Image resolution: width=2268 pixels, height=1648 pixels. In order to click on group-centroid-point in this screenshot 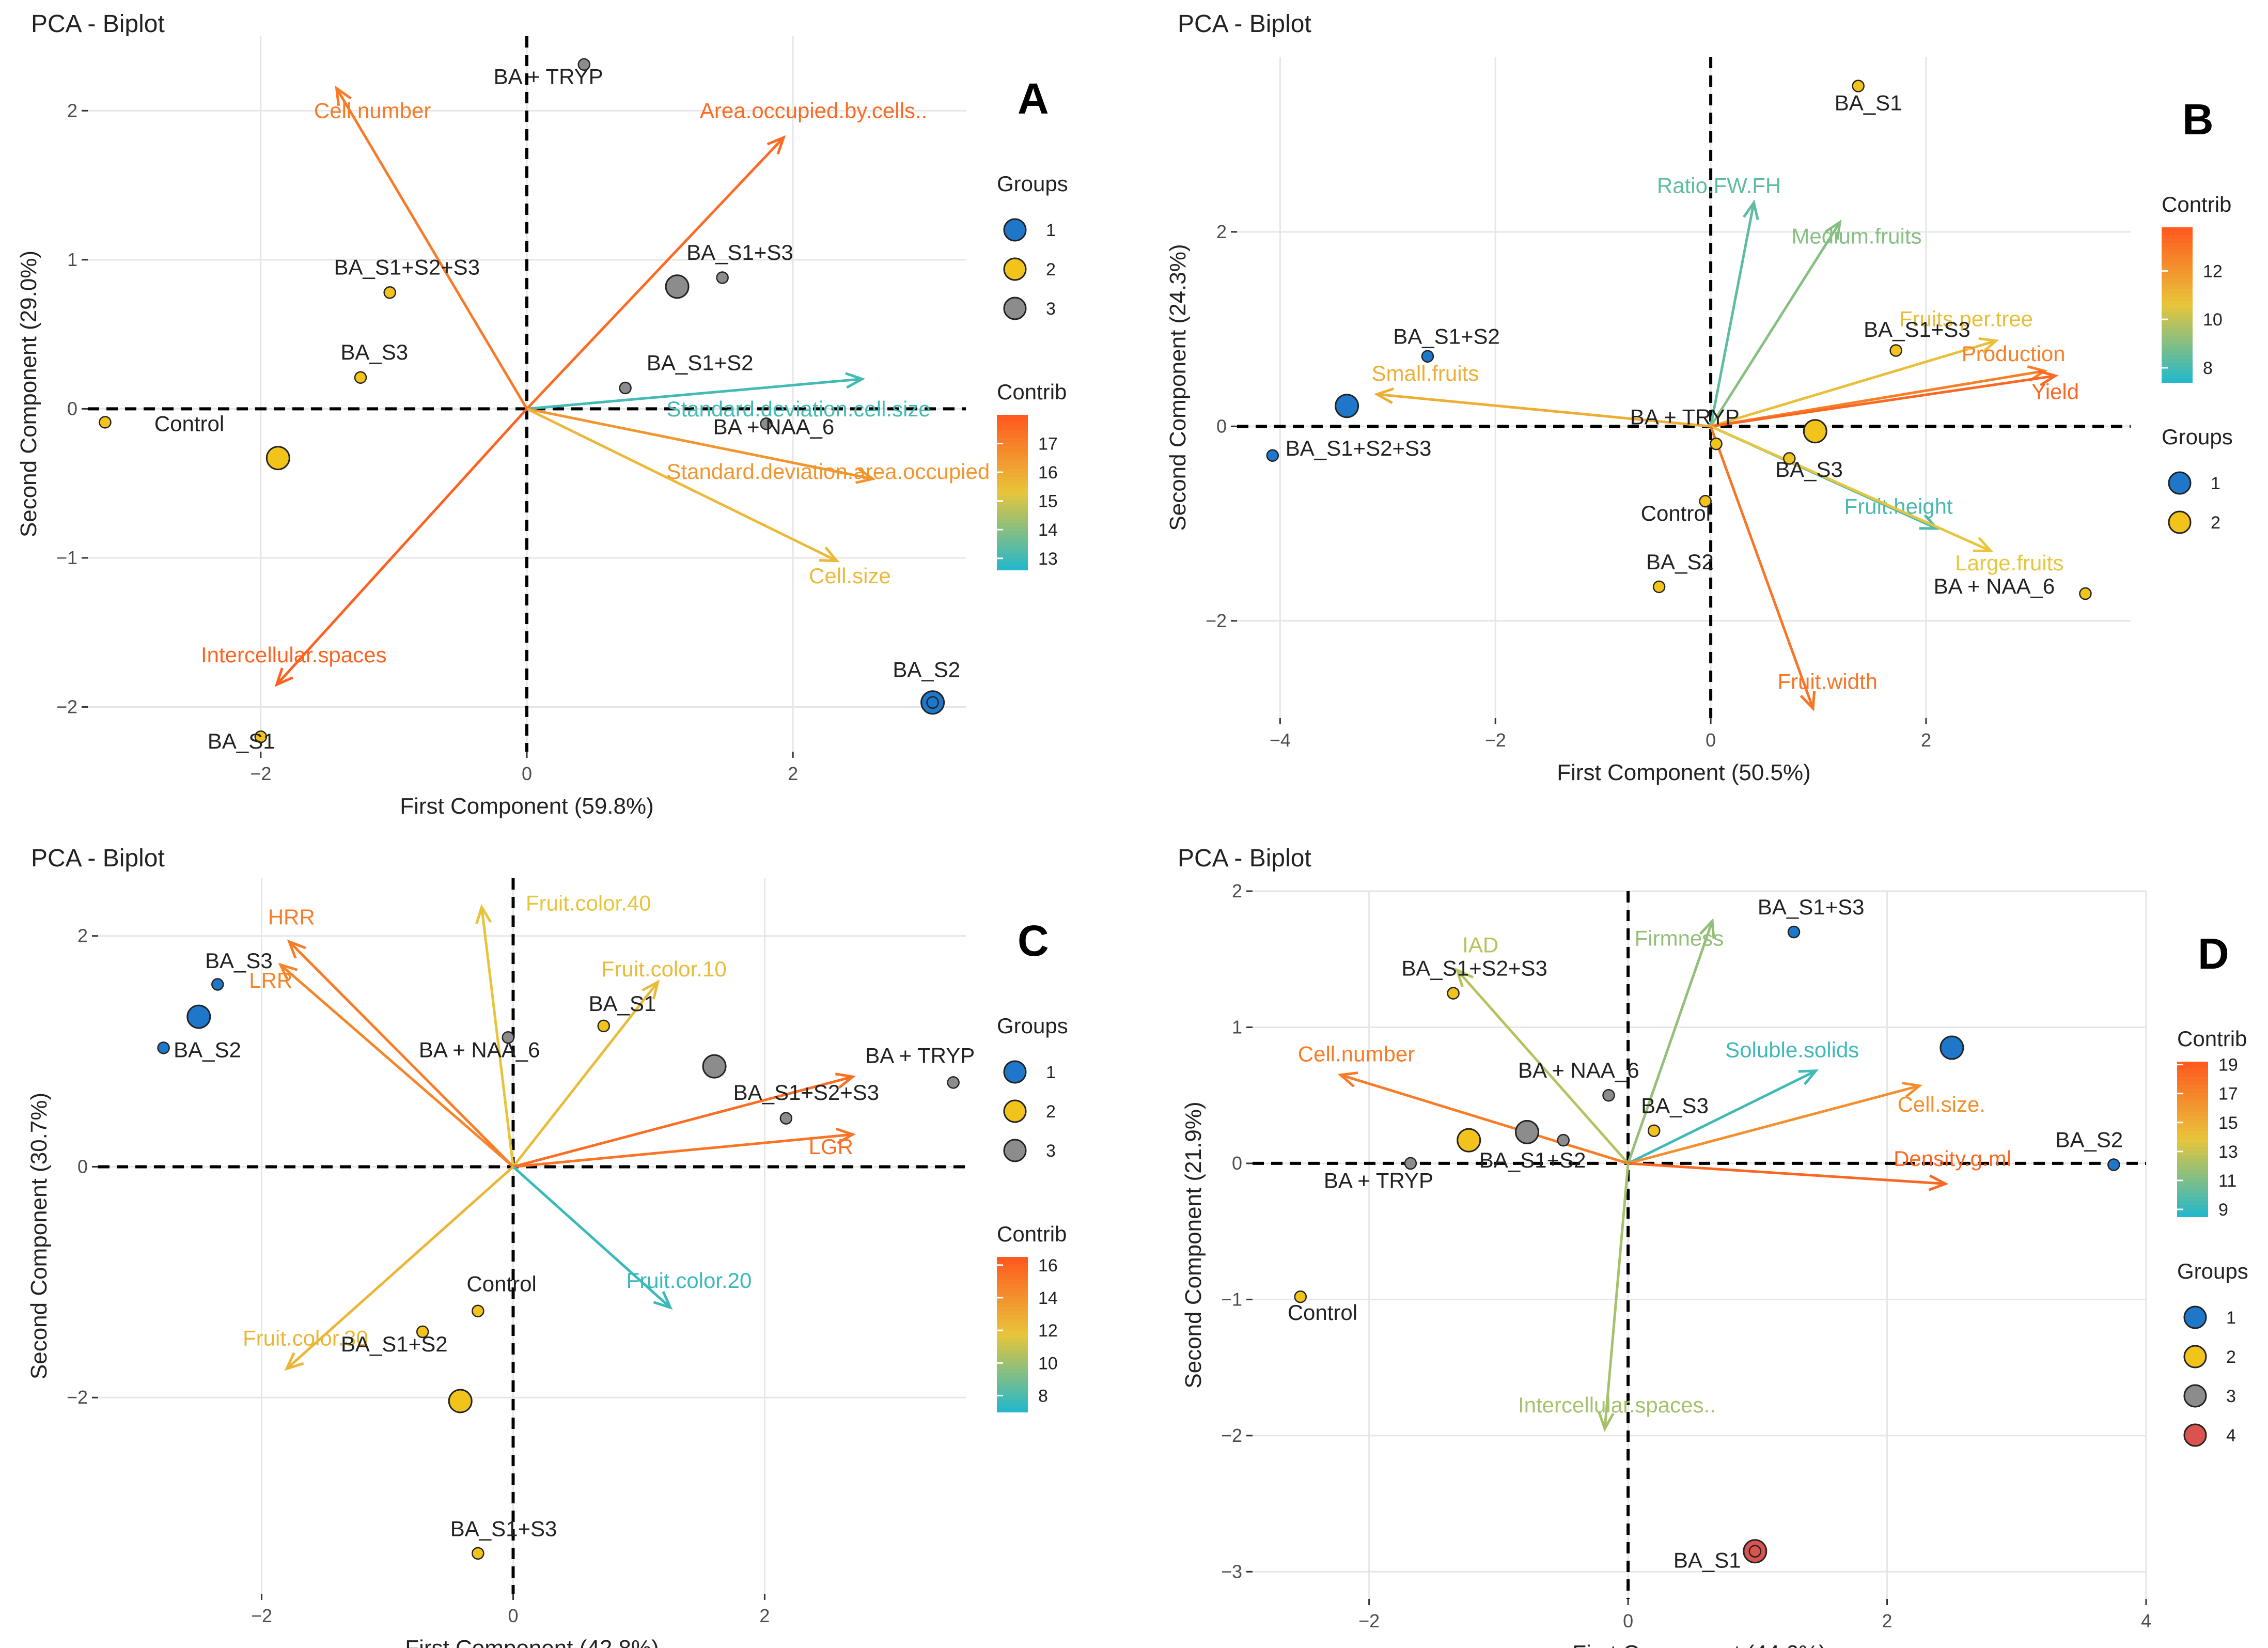, I will do `click(277, 459)`.